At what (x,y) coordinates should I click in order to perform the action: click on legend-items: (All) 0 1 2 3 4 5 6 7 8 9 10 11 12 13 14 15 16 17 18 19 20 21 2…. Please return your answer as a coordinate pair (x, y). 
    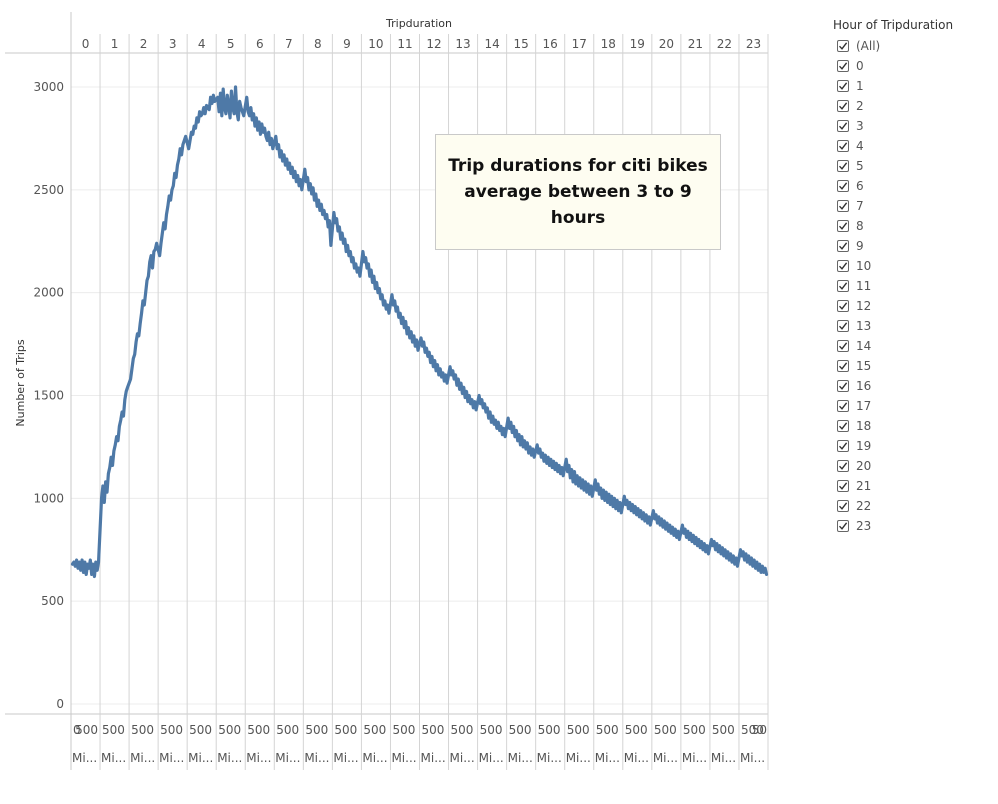
    Looking at the image, I should click on (913, 286).